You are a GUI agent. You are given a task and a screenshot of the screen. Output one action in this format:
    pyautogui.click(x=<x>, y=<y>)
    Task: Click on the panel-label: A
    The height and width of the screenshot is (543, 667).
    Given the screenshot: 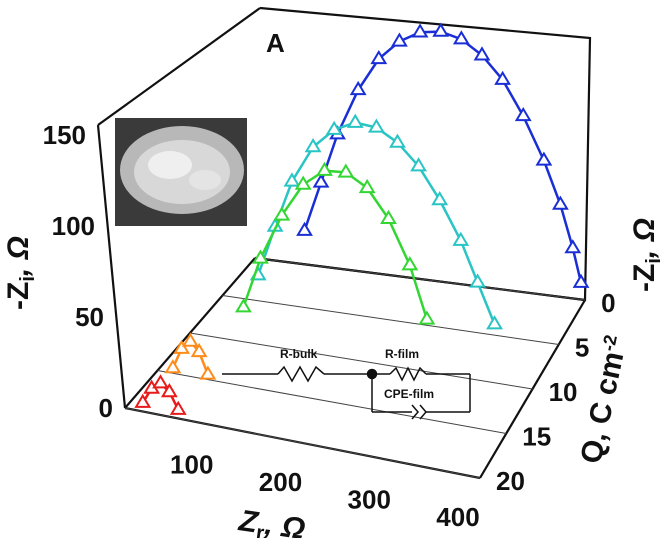 What is the action you would take?
    pyautogui.click(x=275, y=43)
    